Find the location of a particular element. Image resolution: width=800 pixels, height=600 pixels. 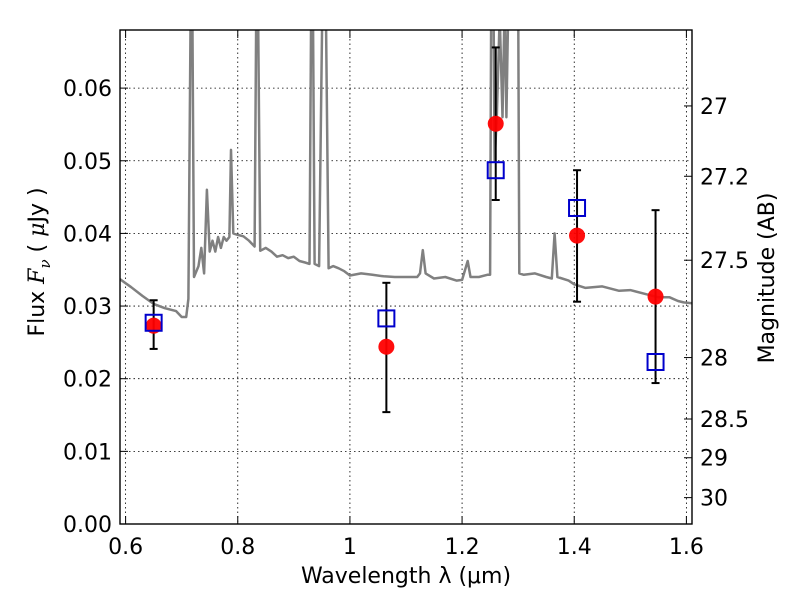

right-tick-label: 28 is located at coordinates (714, 359).